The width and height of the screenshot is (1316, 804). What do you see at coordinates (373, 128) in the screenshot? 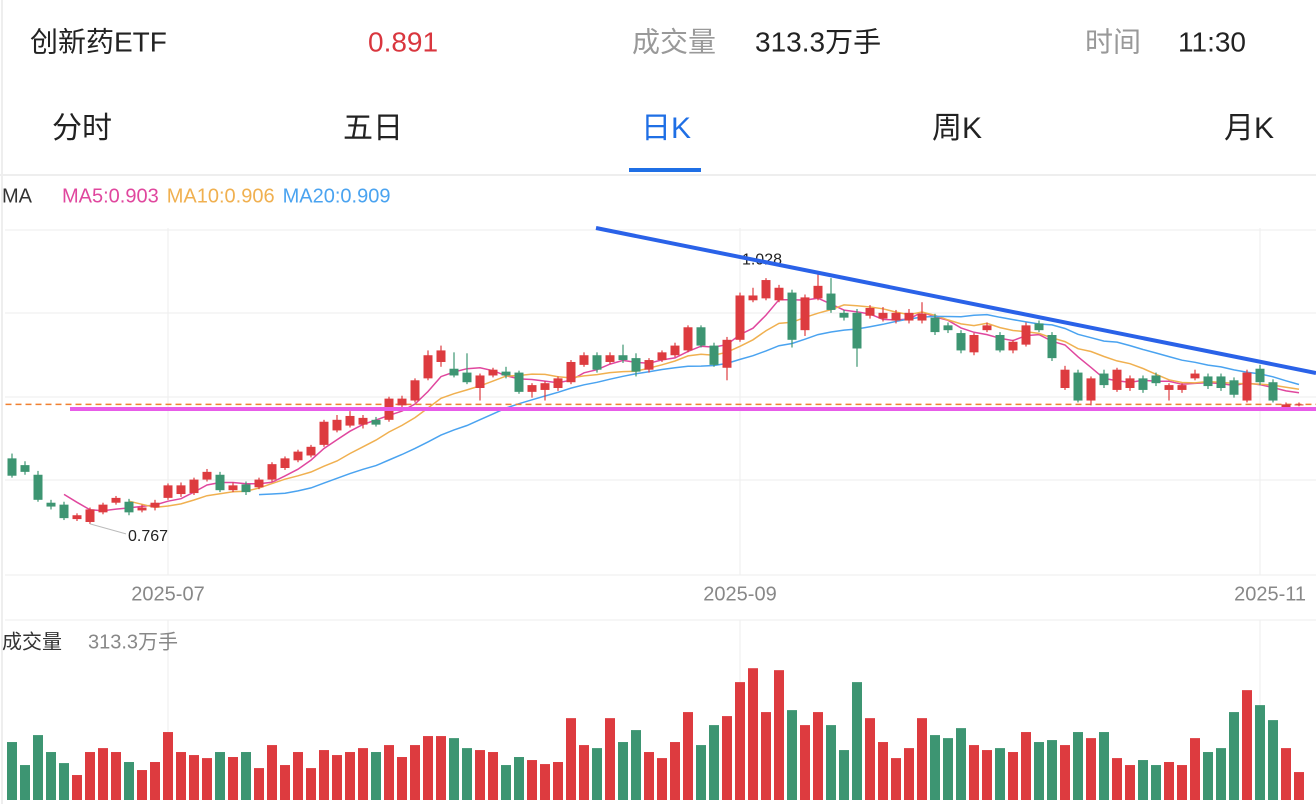
I see `tab: 五日` at bounding box center [373, 128].